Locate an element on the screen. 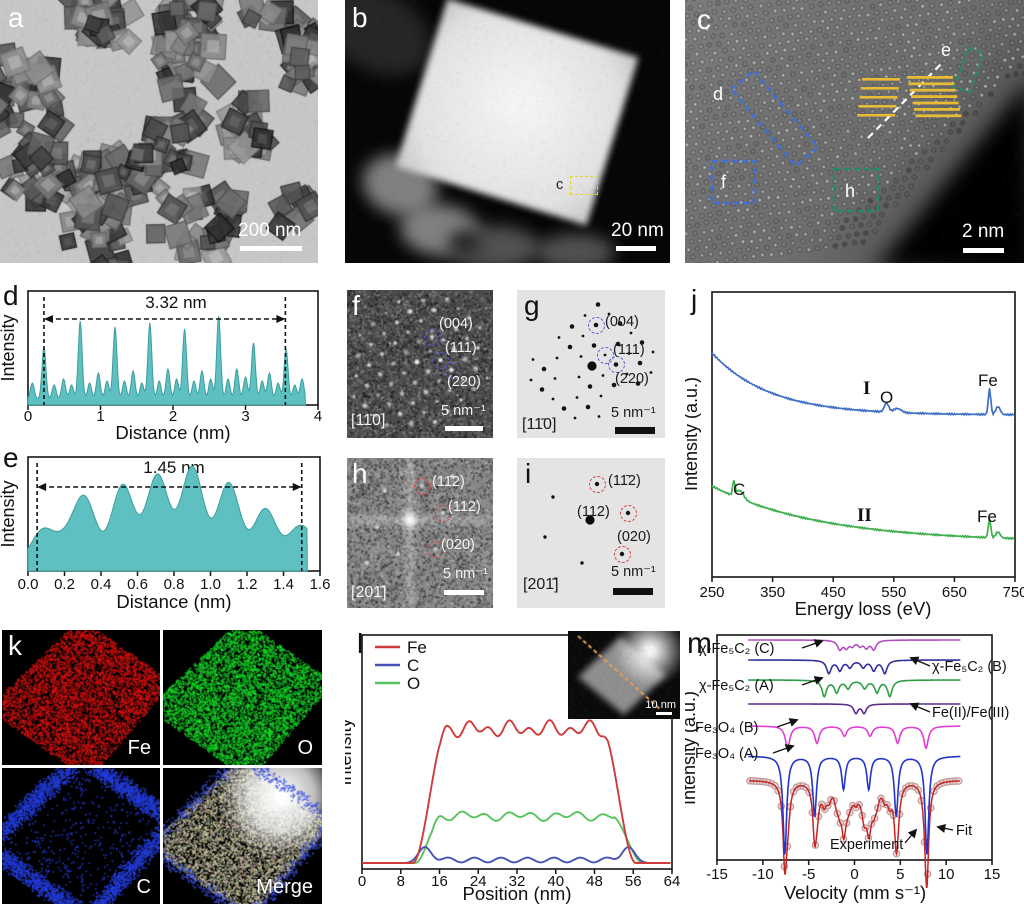  tick-label: 650 is located at coordinates (954, 592).